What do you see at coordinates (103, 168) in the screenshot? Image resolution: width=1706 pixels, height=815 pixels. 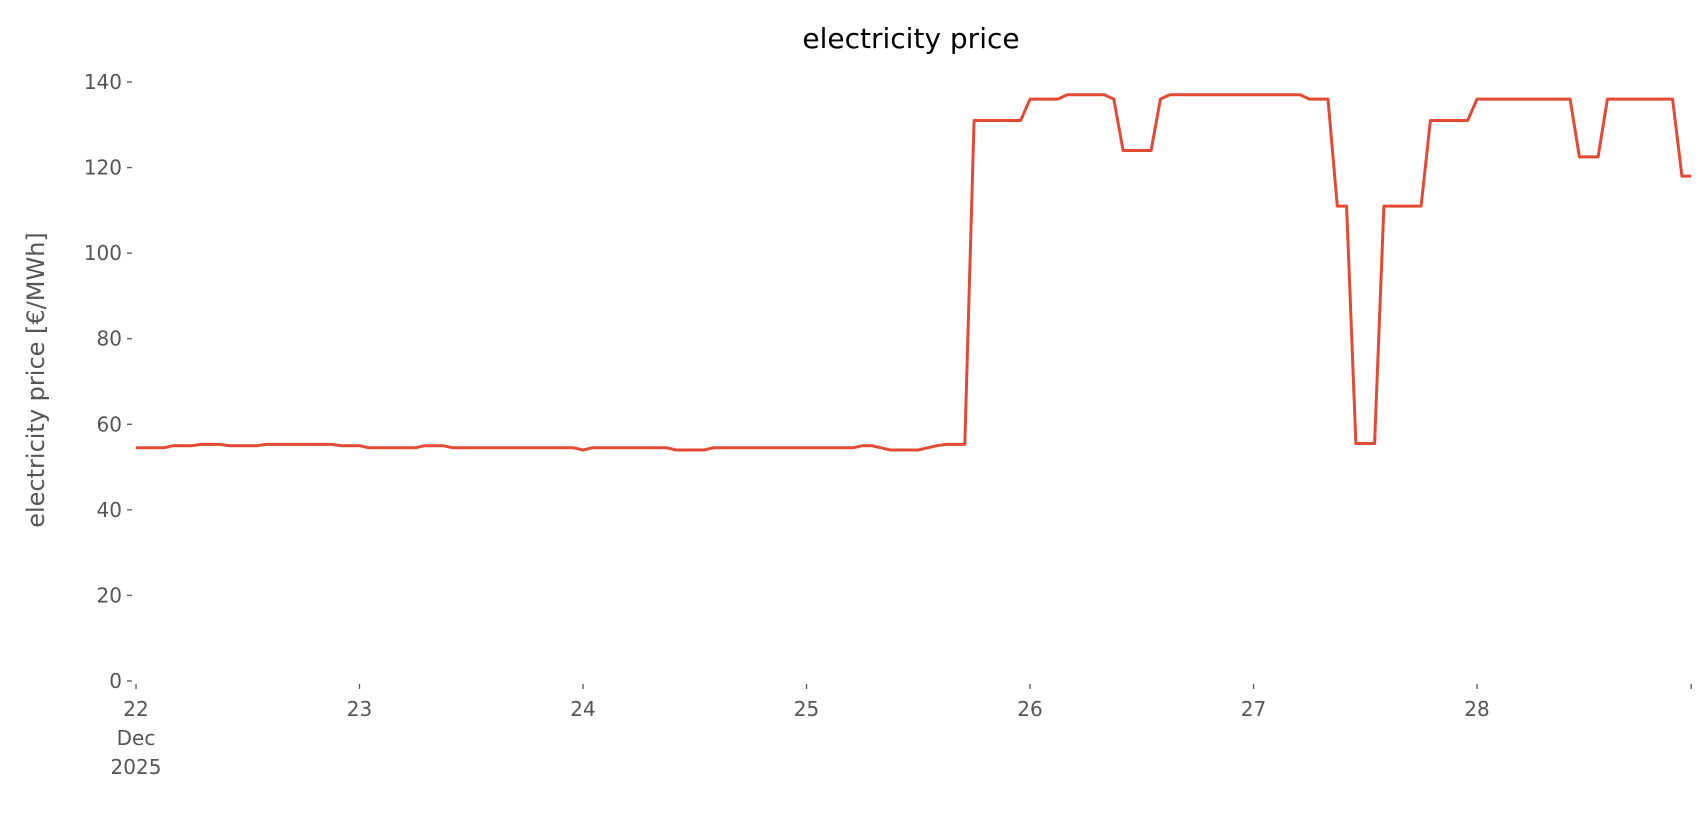 I see `y-tick-label: 120` at bounding box center [103, 168].